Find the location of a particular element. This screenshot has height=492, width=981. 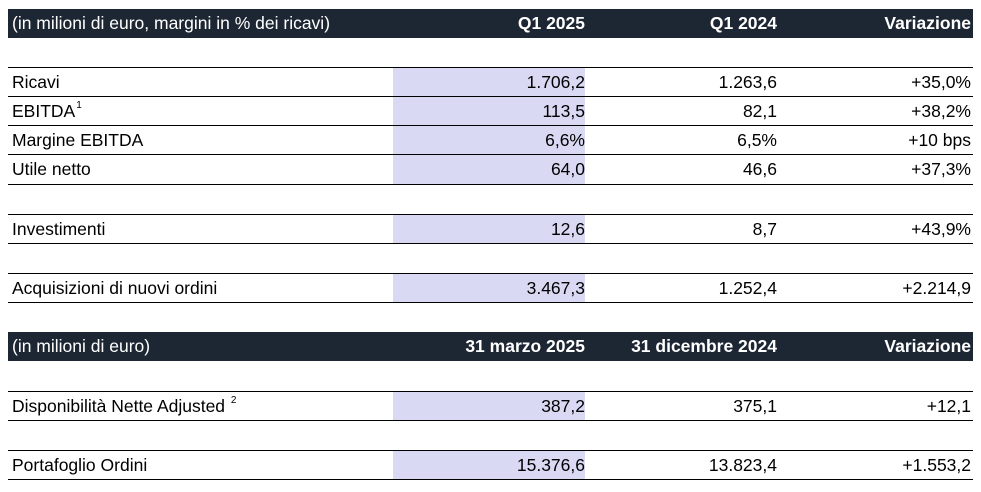

table-row-utile-netto: Utile netto 64,0 46,6 +37,3% is located at coordinates (490, 170).